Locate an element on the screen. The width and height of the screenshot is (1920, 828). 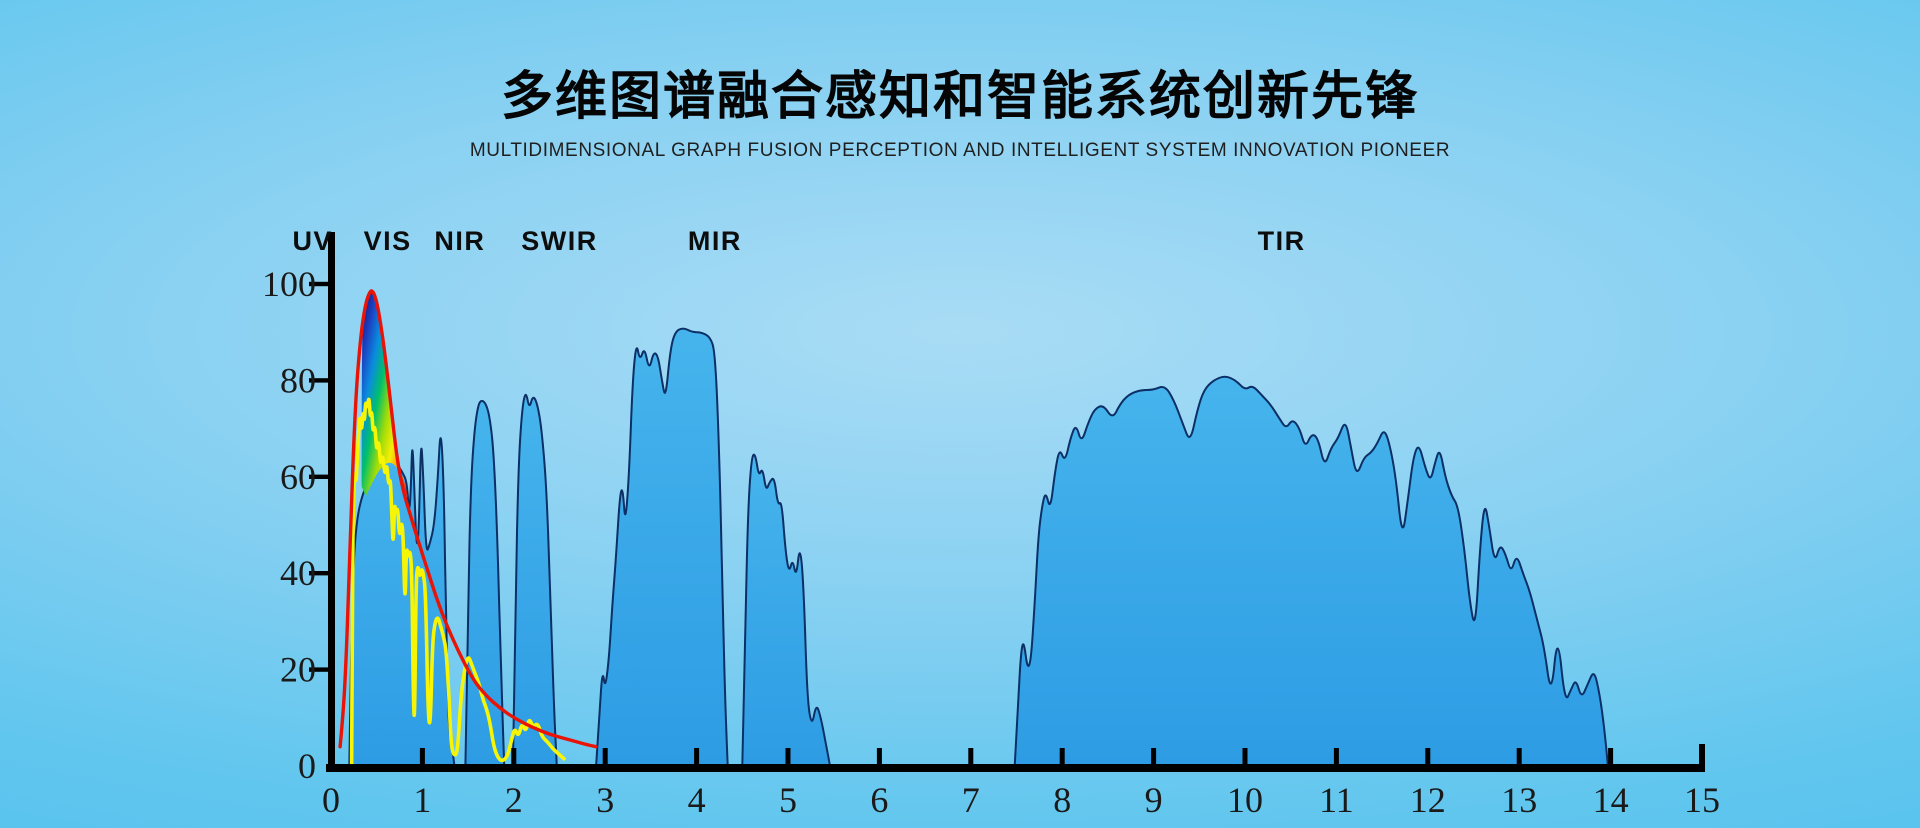
x-tick-label-7: 7 is located at coordinates (971, 800).